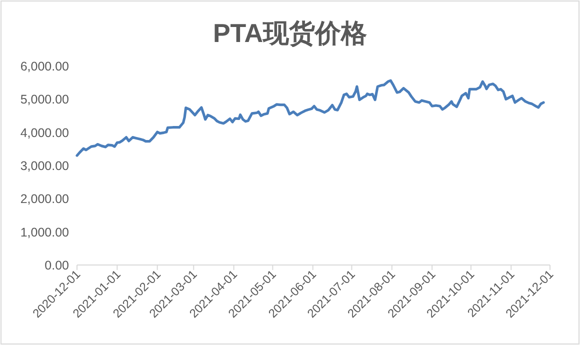  What do you see at coordinates (45, 166) in the screenshot?
I see `y-tick-label: 3,000.00` at bounding box center [45, 166].